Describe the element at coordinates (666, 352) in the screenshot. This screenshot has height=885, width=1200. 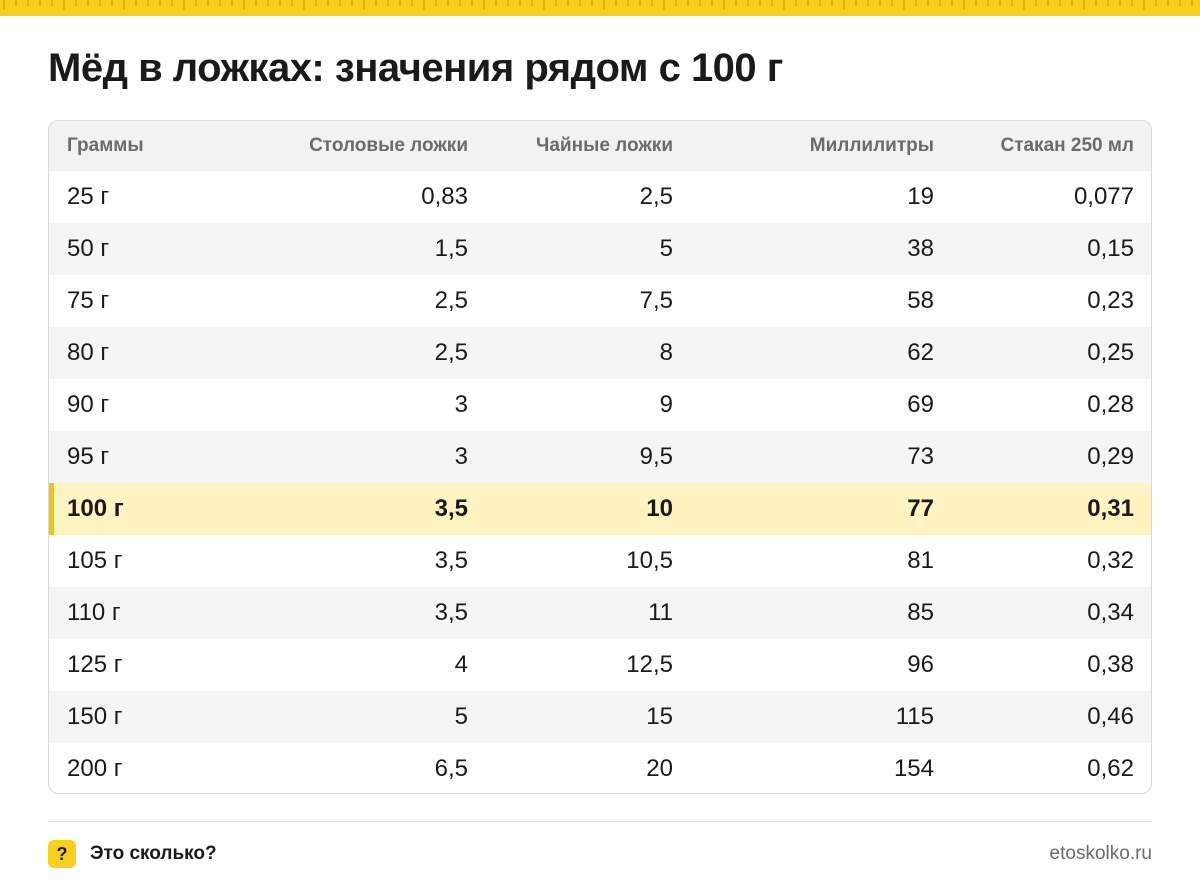
I see `cell-teaspoons: 8` at that location.